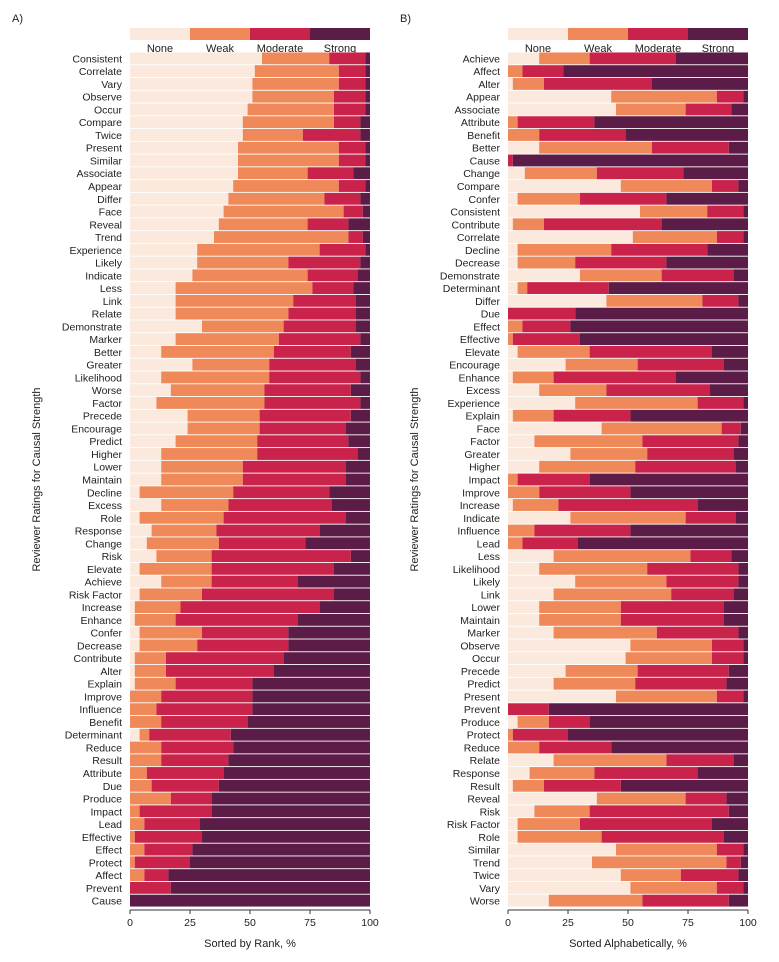  What do you see at coordinates (108, 353) in the screenshot?
I see `category-label: Better` at bounding box center [108, 353].